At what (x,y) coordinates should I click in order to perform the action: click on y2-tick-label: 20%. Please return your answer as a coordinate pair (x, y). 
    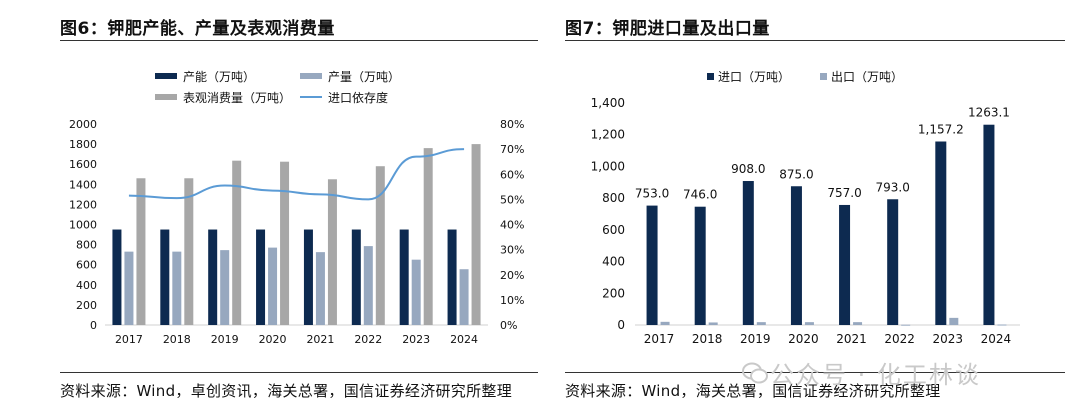
    Looking at the image, I should click on (512, 275).